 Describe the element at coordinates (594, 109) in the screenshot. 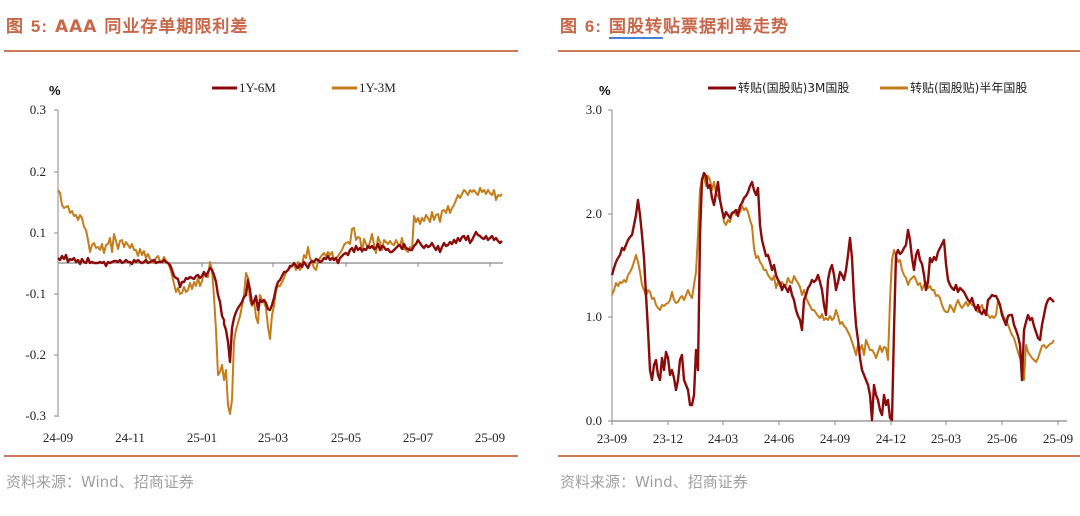

I see `y-tick-label: 3.0` at that location.